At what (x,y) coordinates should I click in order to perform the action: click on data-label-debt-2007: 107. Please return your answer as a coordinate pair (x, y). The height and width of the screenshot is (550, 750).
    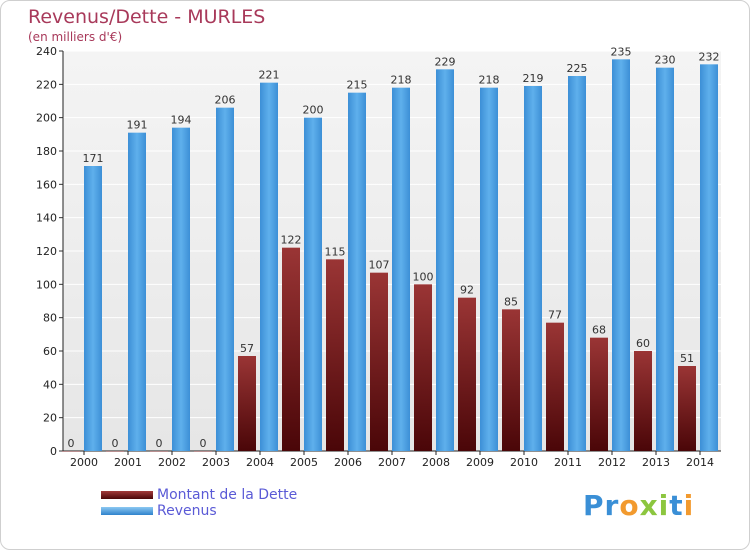
    Looking at the image, I should click on (379, 265).